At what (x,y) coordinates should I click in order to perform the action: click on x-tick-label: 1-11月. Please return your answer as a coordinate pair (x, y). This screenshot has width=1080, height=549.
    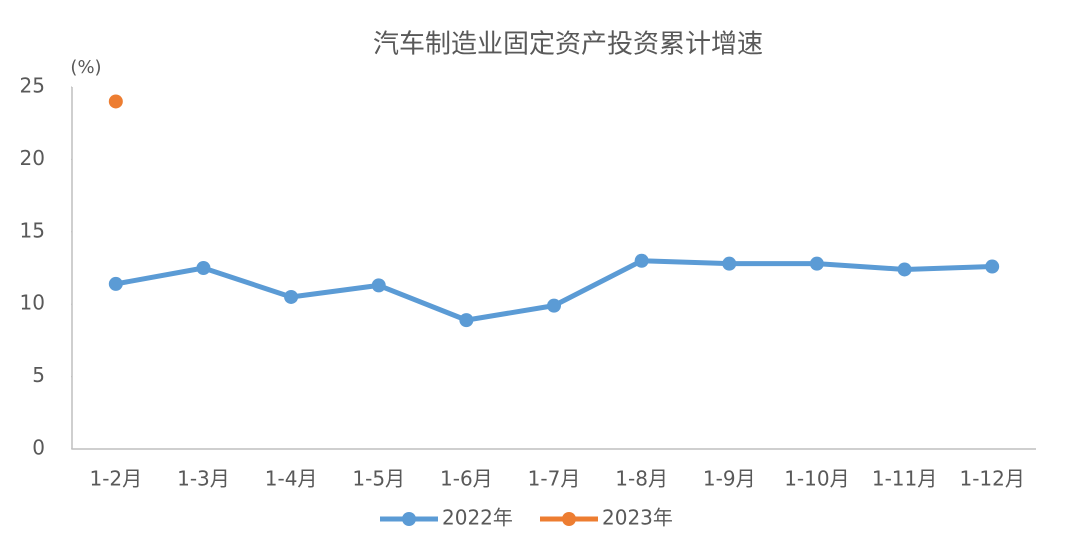
    Looking at the image, I should click on (904, 479).